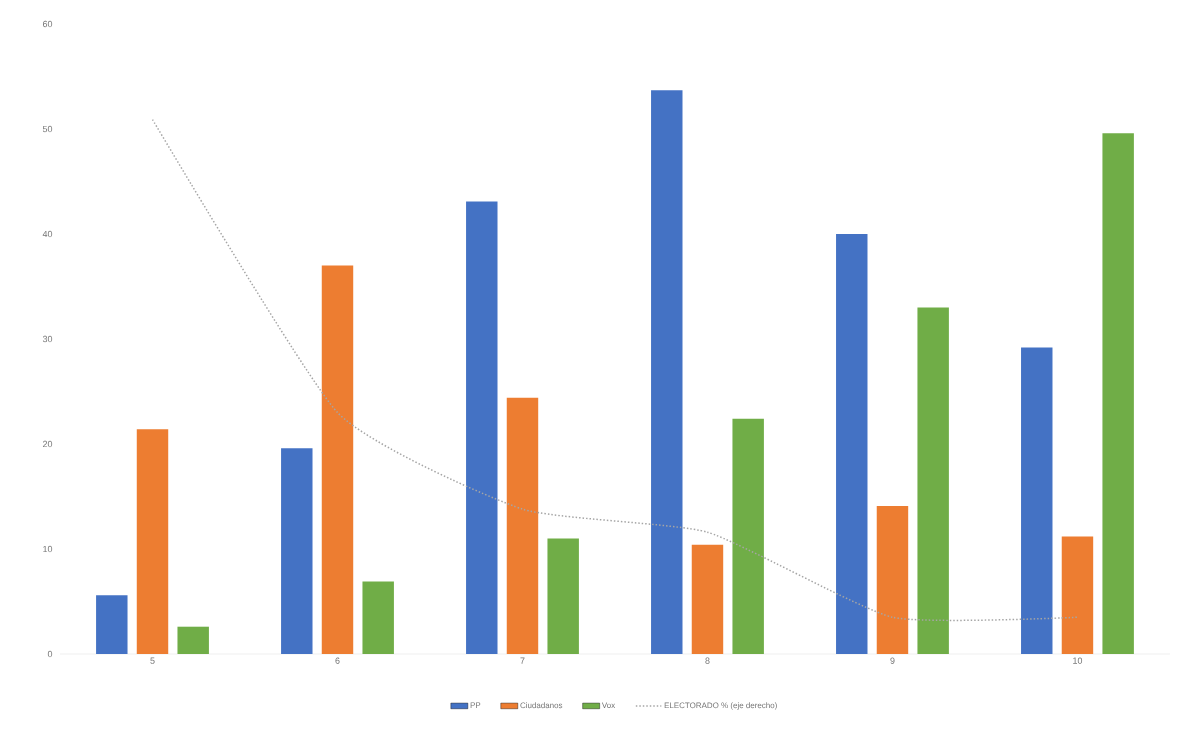  Describe the element at coordinates (47, 339) in the screenshot. I see `y-tick-label: 30` at that location.